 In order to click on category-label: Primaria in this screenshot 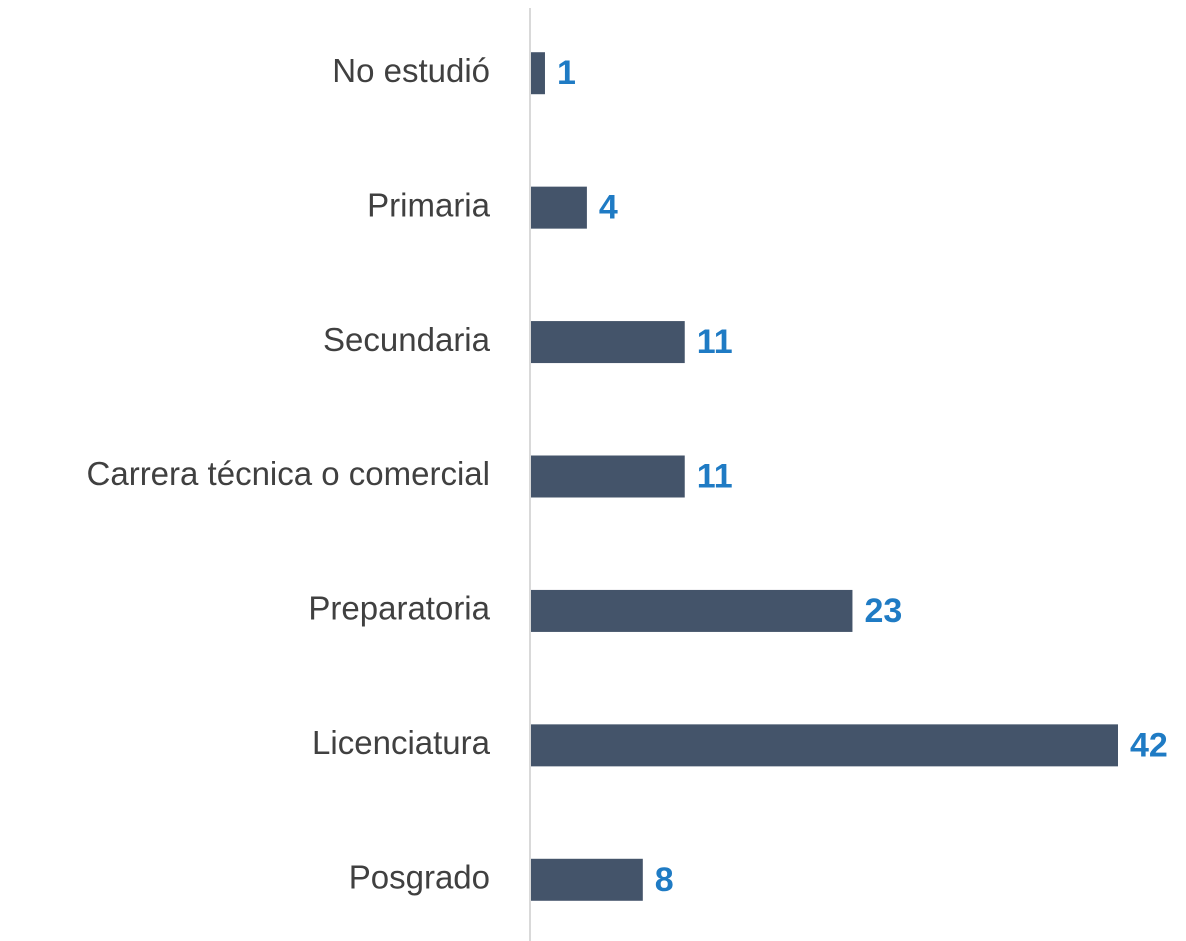, I will do `click(428, 204)`.